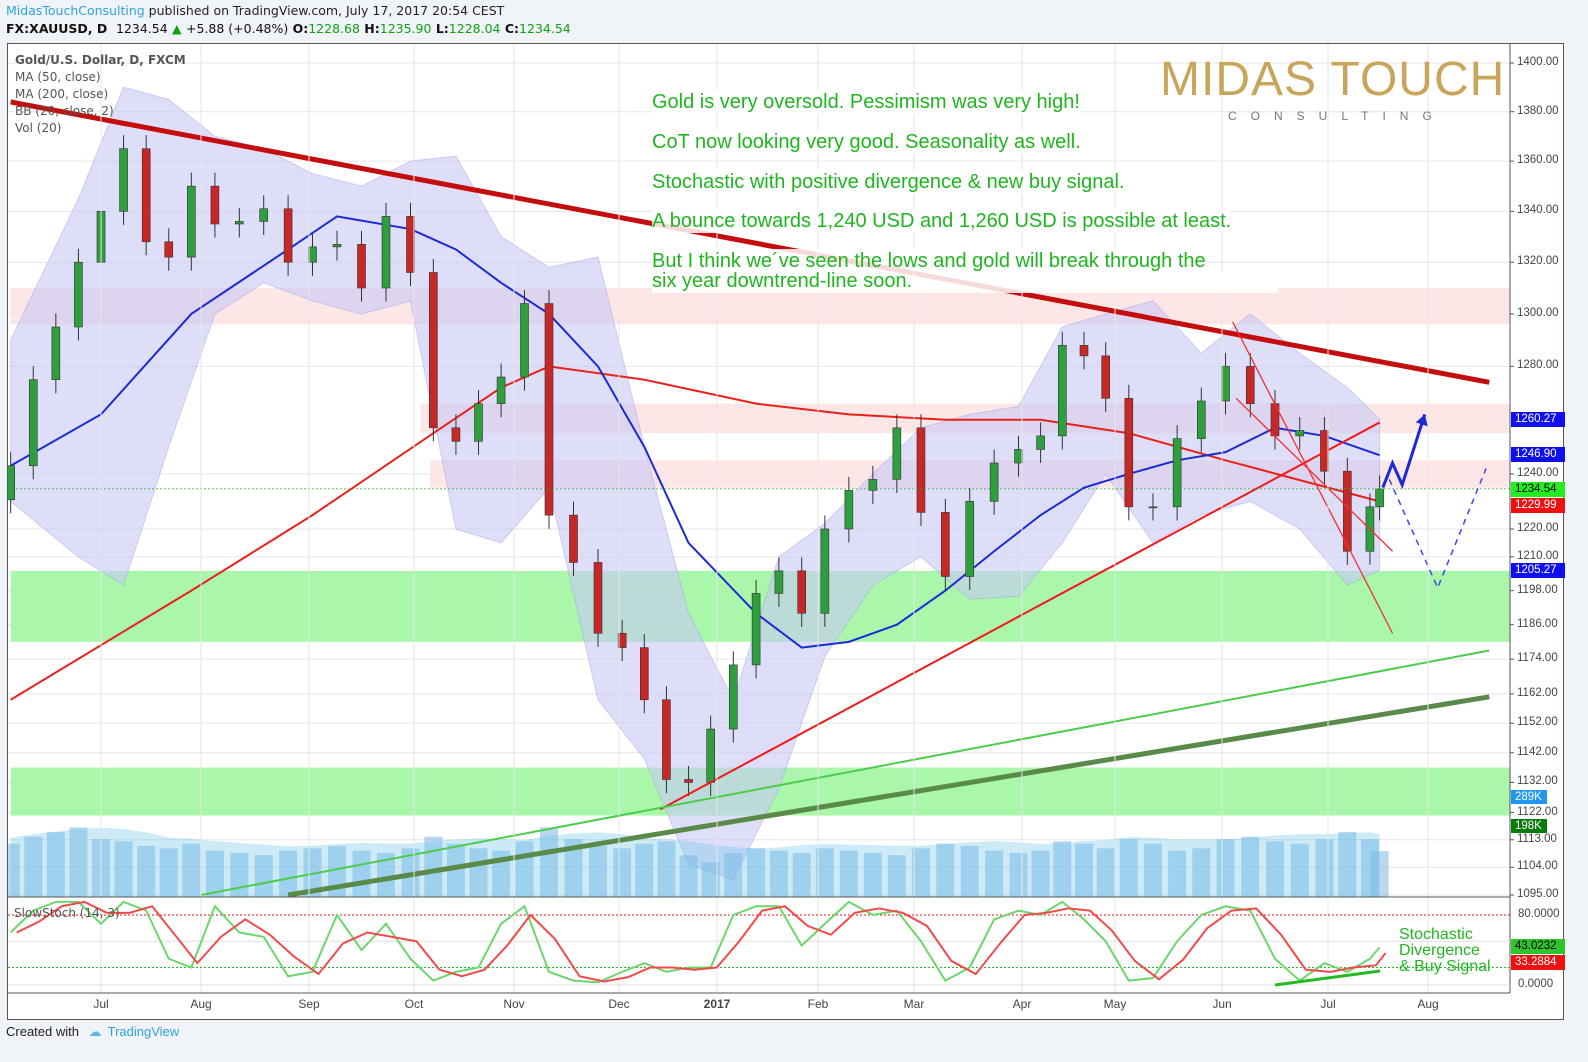 Image resolution: width=1588 pixels, height=1062 pixels. I want to click on ma200-badge: 1229.99, so click(1538, 505).